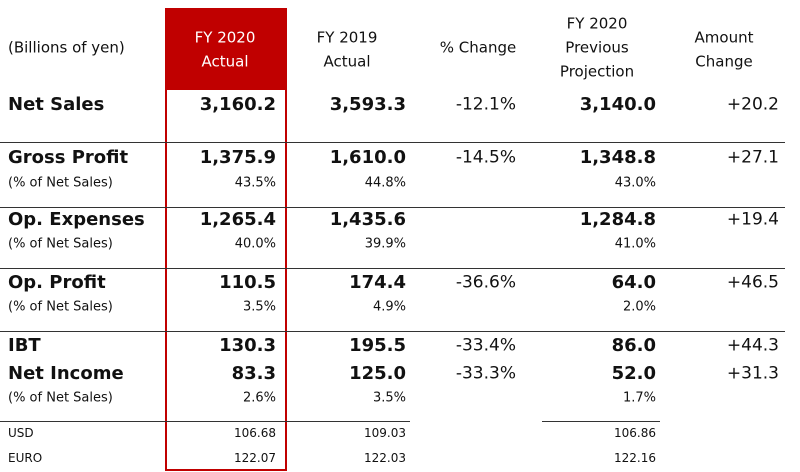  Describe the element at coordinates (24, 345) in the screenshot. I see `row-label: IBT` at that location.